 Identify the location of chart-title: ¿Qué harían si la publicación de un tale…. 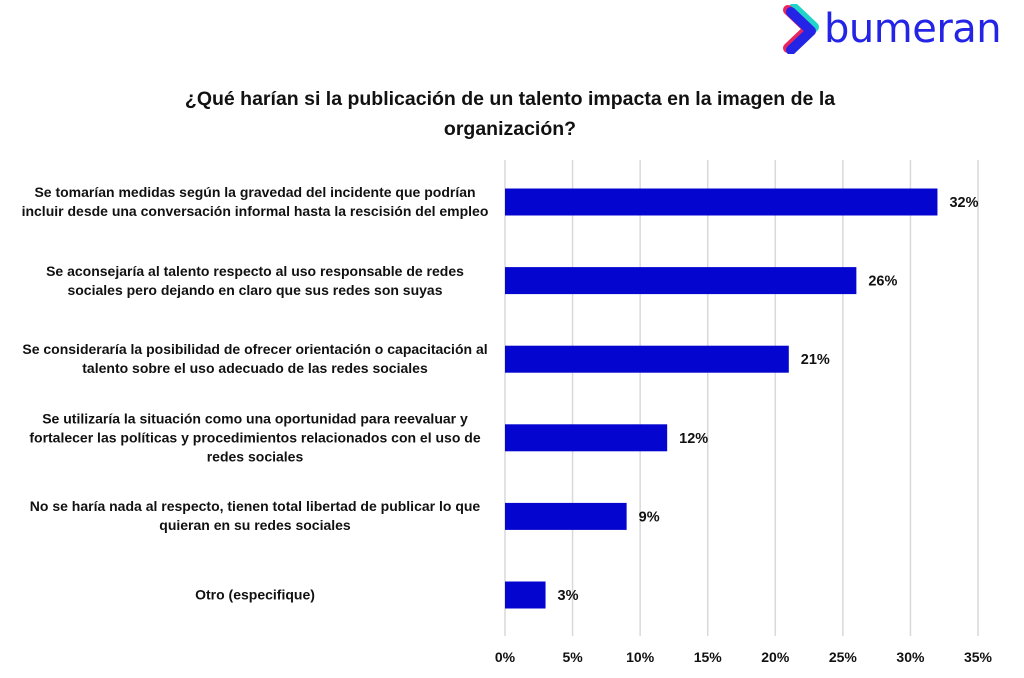
(510, 114).